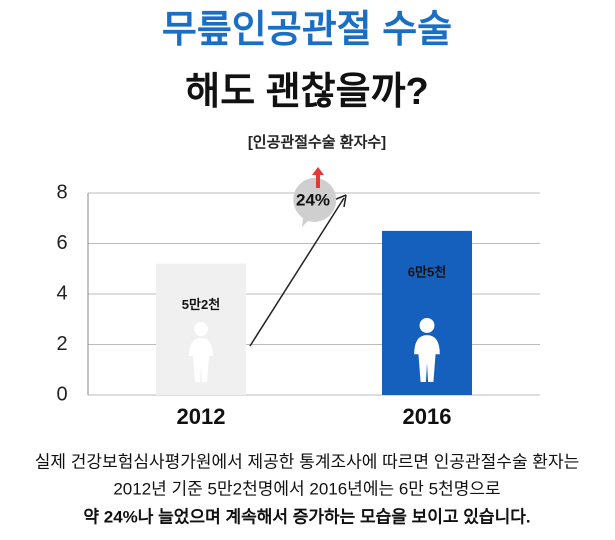  Describe the element at coordinates (427, 312) in the screenshot. I see `bar` at that location.